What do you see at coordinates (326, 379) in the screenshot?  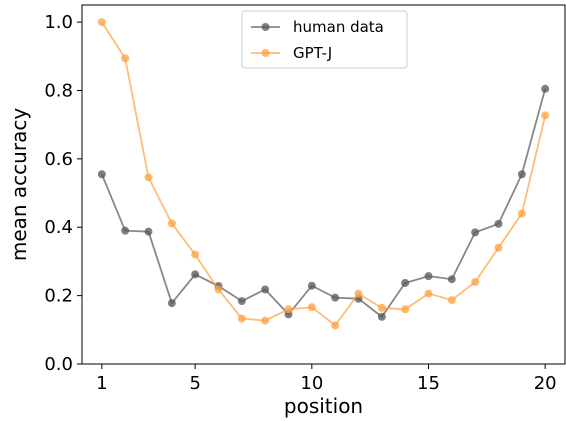 I see `x-axis-ticks: 1 5 10 15 20` at bounding box center [326, 379].